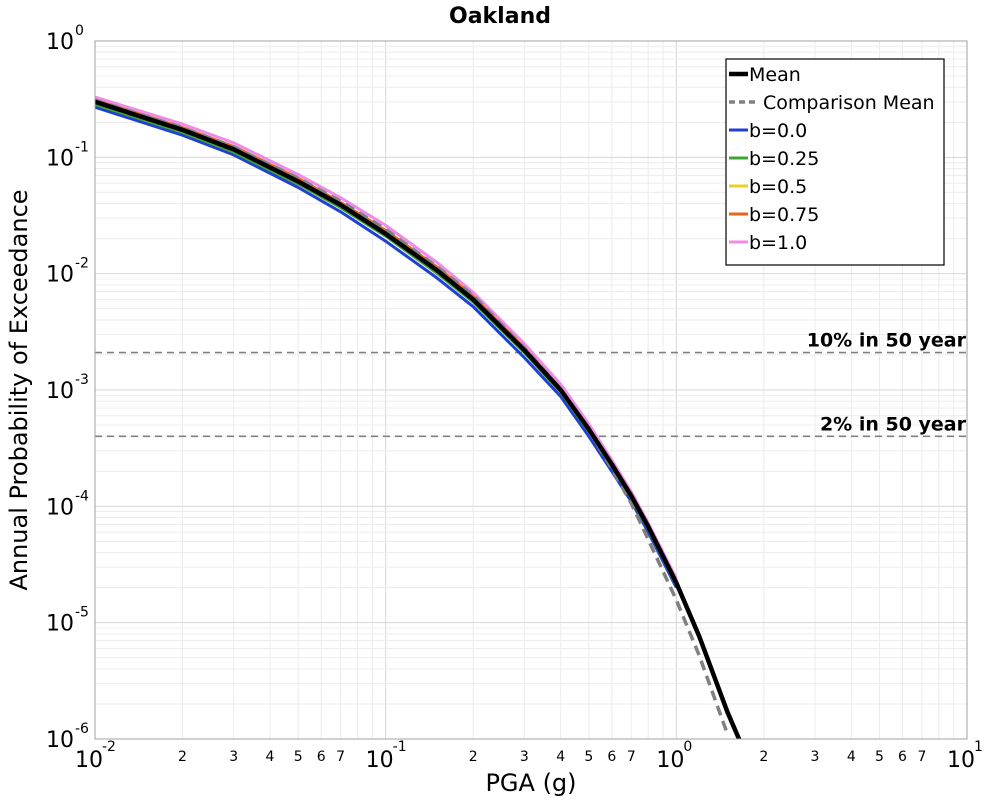 The height and width of the screenshot is (800, 1000). Describe the element at coordinates (82, 264) in the screenshot. I see `y-tick-exponent: -2` at that location.